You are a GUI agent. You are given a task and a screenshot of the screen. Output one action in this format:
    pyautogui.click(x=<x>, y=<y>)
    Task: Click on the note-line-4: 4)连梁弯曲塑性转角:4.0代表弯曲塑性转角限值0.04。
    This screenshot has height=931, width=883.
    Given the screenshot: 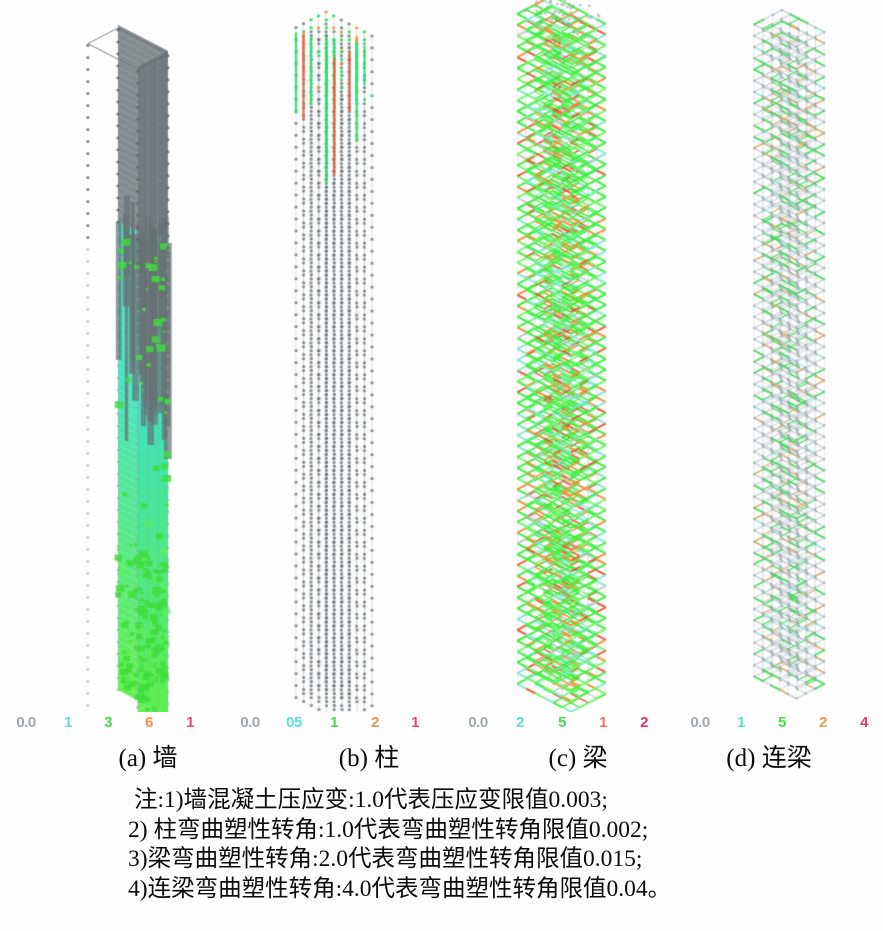 What is the action you would take?
    pyautogui.click(x=400, y=888)
    